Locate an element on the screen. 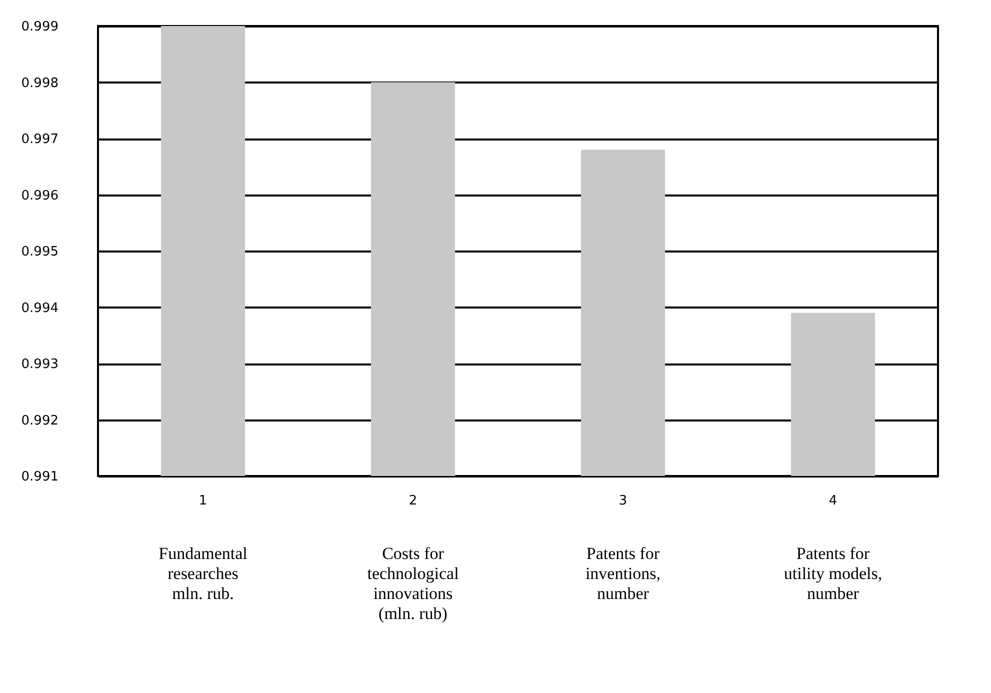 The image size is (991, 693). y-tick-label: 0.998 is located at coordinates (39, 83).